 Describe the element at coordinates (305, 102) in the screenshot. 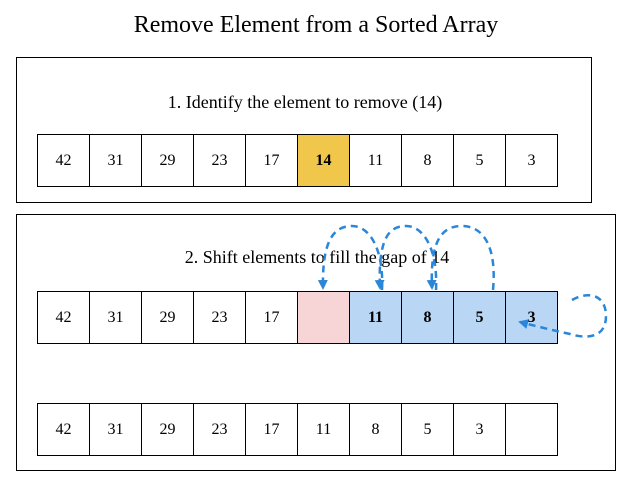

I see `step-1-label: 1. Identify the element to remove (14)` at that location.